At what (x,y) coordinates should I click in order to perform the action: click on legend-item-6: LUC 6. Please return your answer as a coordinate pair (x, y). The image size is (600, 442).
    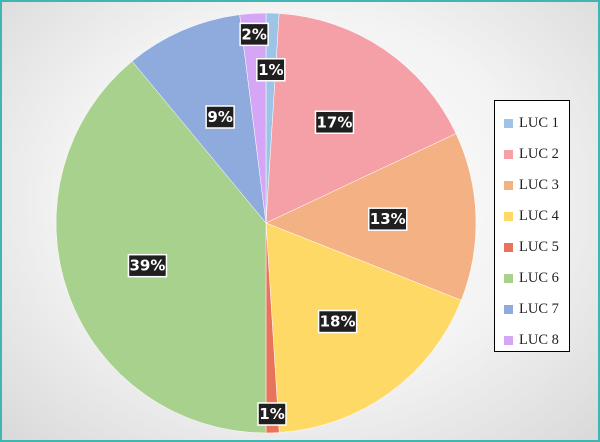
    Looking at the image, I should click on (532, 278).